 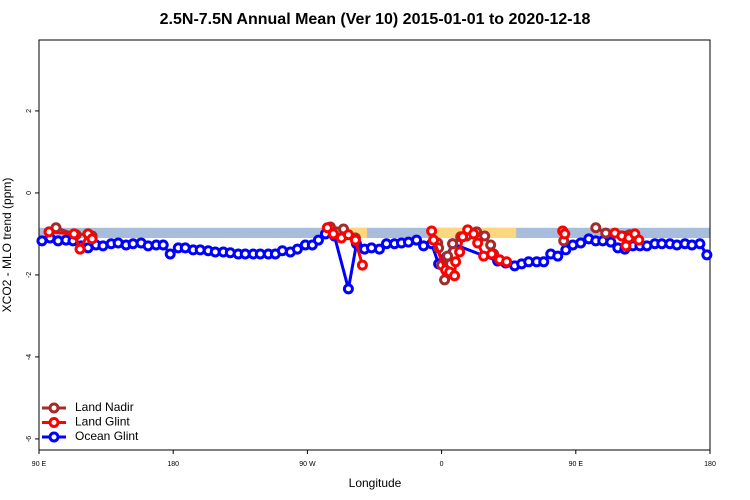 I want to click on y-axis-label: XCO2 - MLO trend (ppm), so click(x=7, y=245).